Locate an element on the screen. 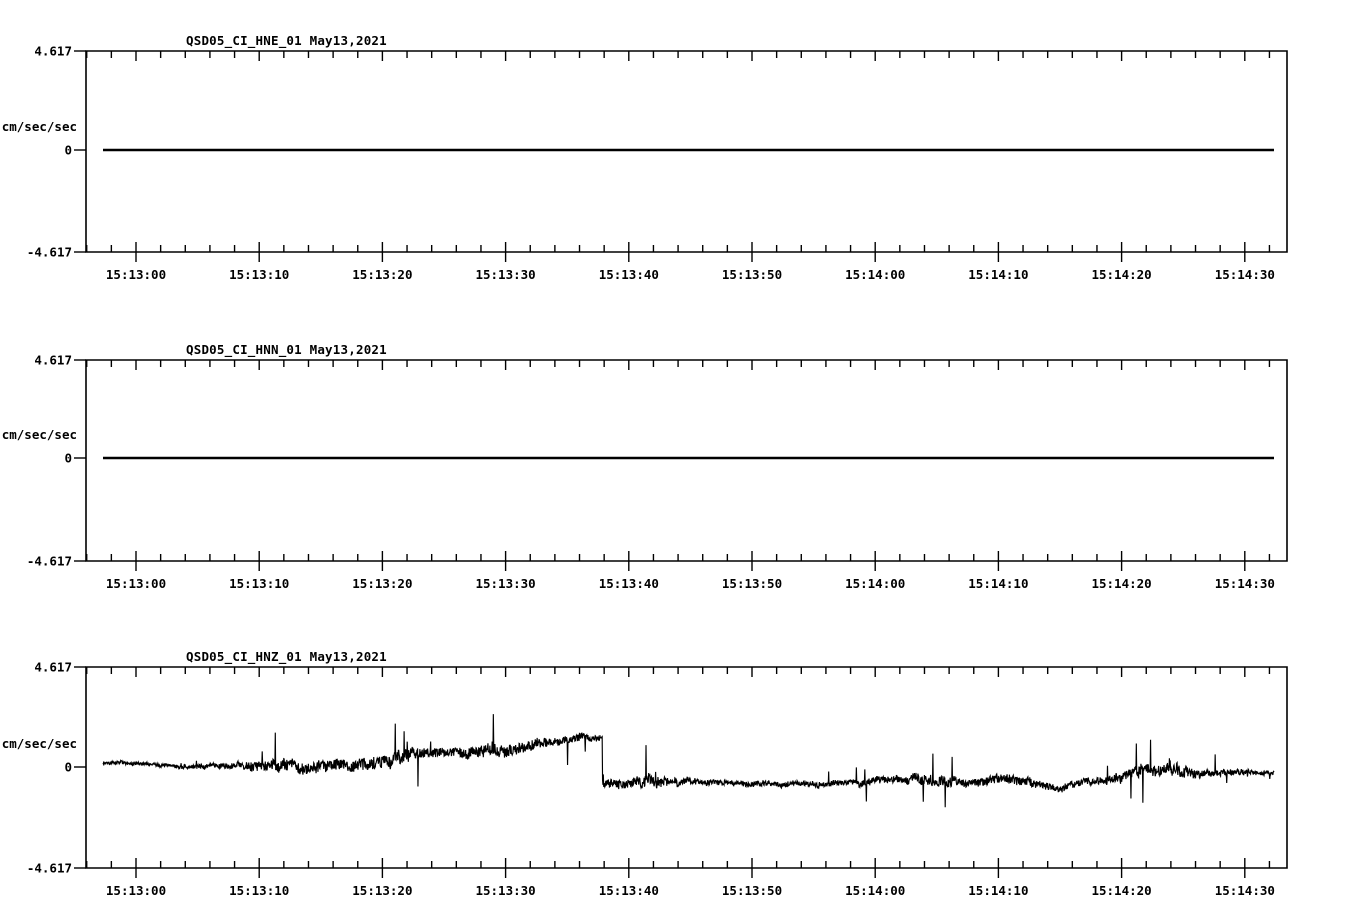  panel-hnn-xtick-151430: 15:14:30 is located at coordinates (1245, 583).